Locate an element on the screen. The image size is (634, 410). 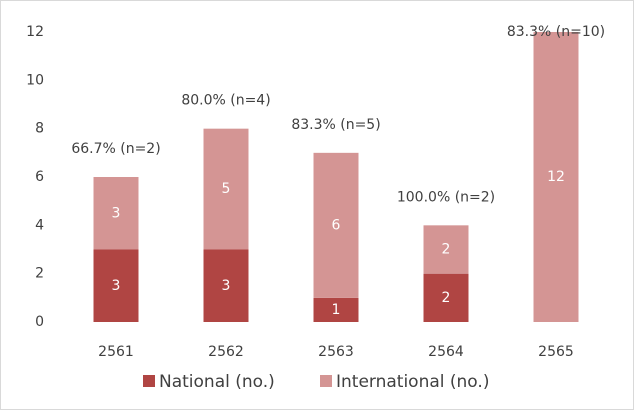
annotation: 83.3% (n=5) is located at coordinates (335, 125).